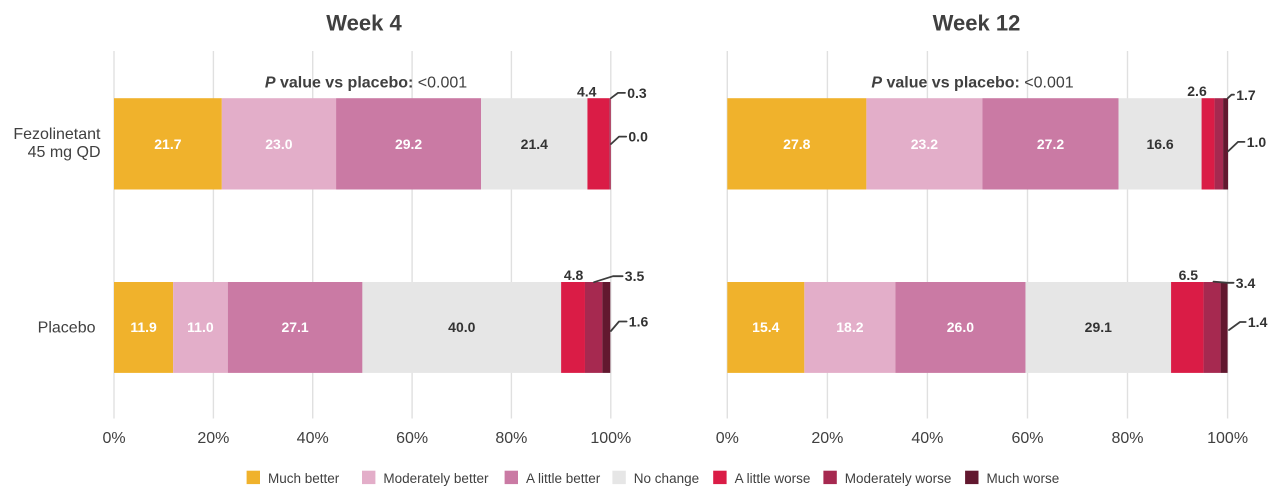 This screenshot has height=500, width=1280. I want to click on svg-text: 23.2, so click(924, 144).